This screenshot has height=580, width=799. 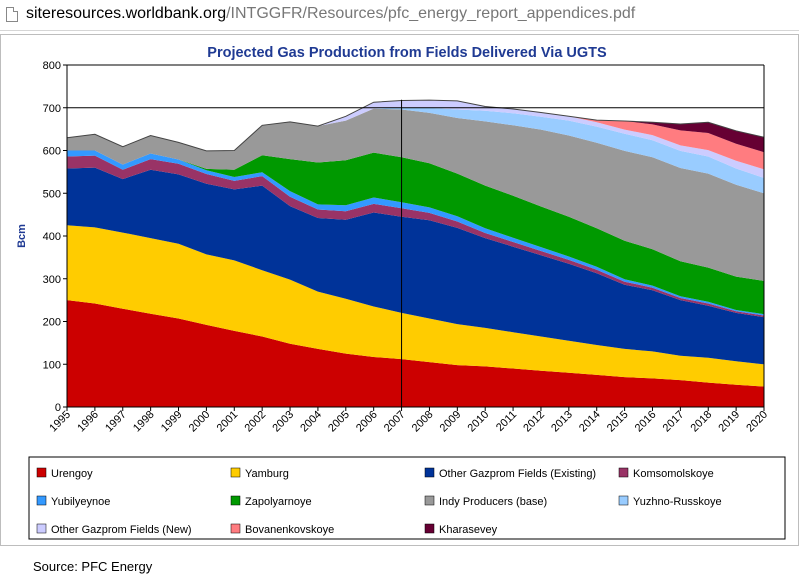 I want to click on url-host: siteresources.worldbank.org, so click(x=126, y=13).